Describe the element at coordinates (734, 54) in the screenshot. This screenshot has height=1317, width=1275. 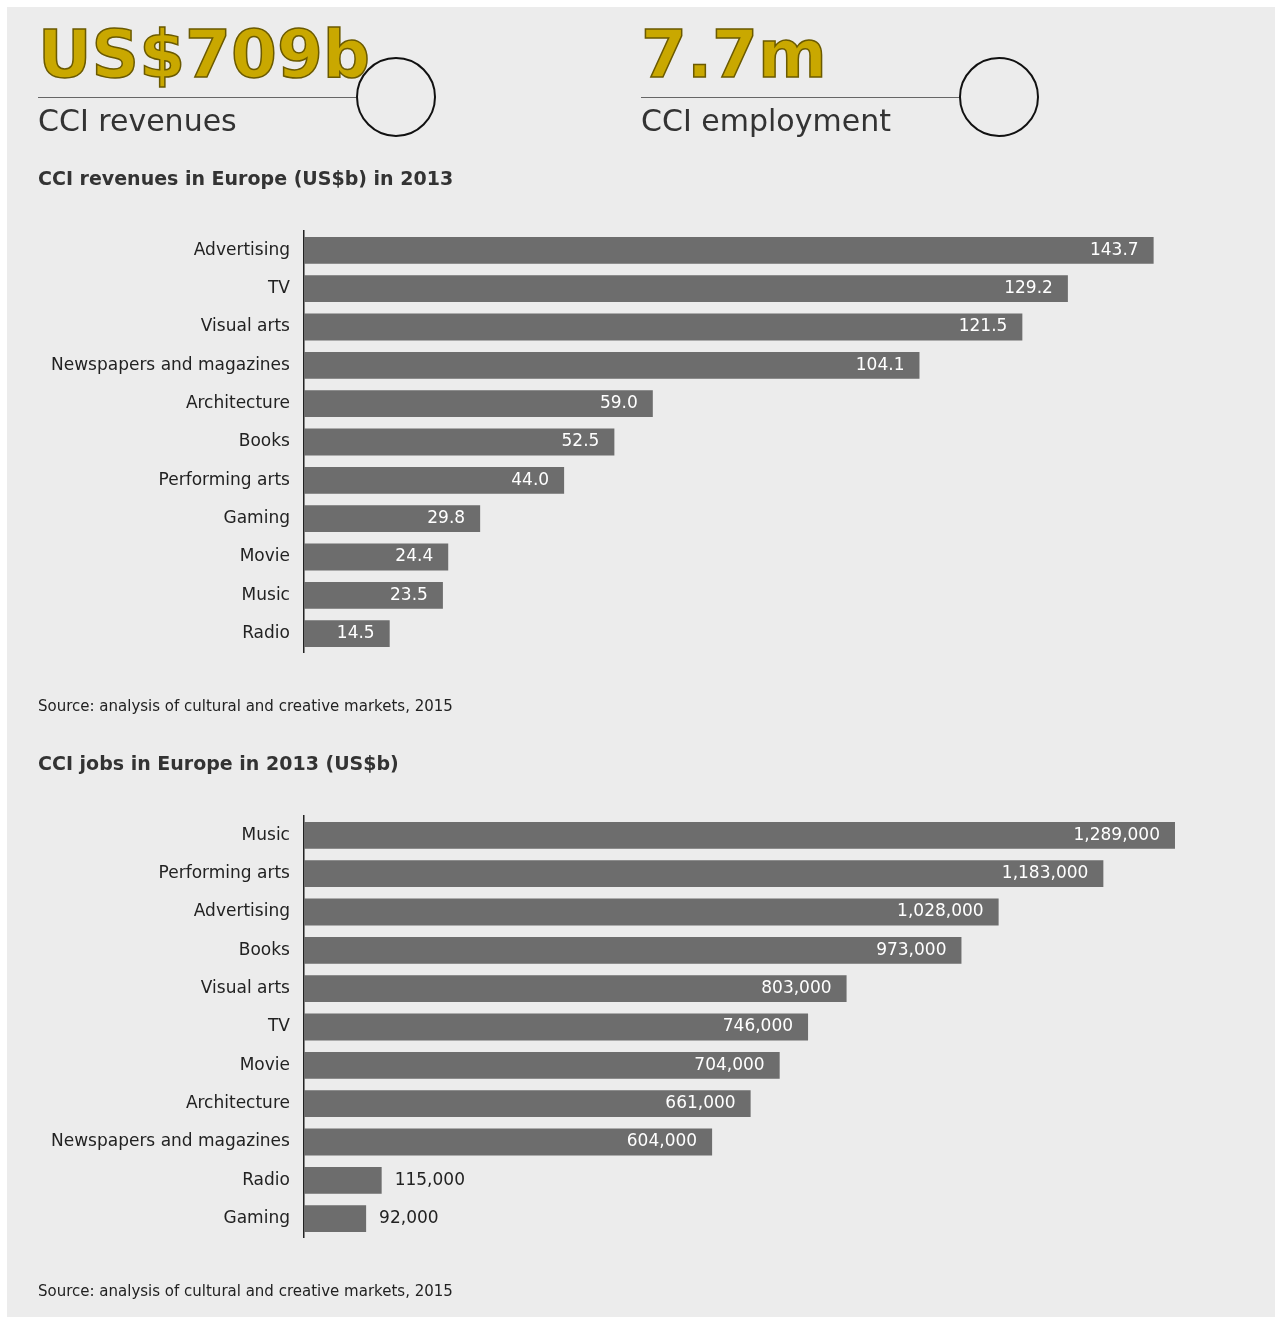
I see `text: 7.7m` at that location.